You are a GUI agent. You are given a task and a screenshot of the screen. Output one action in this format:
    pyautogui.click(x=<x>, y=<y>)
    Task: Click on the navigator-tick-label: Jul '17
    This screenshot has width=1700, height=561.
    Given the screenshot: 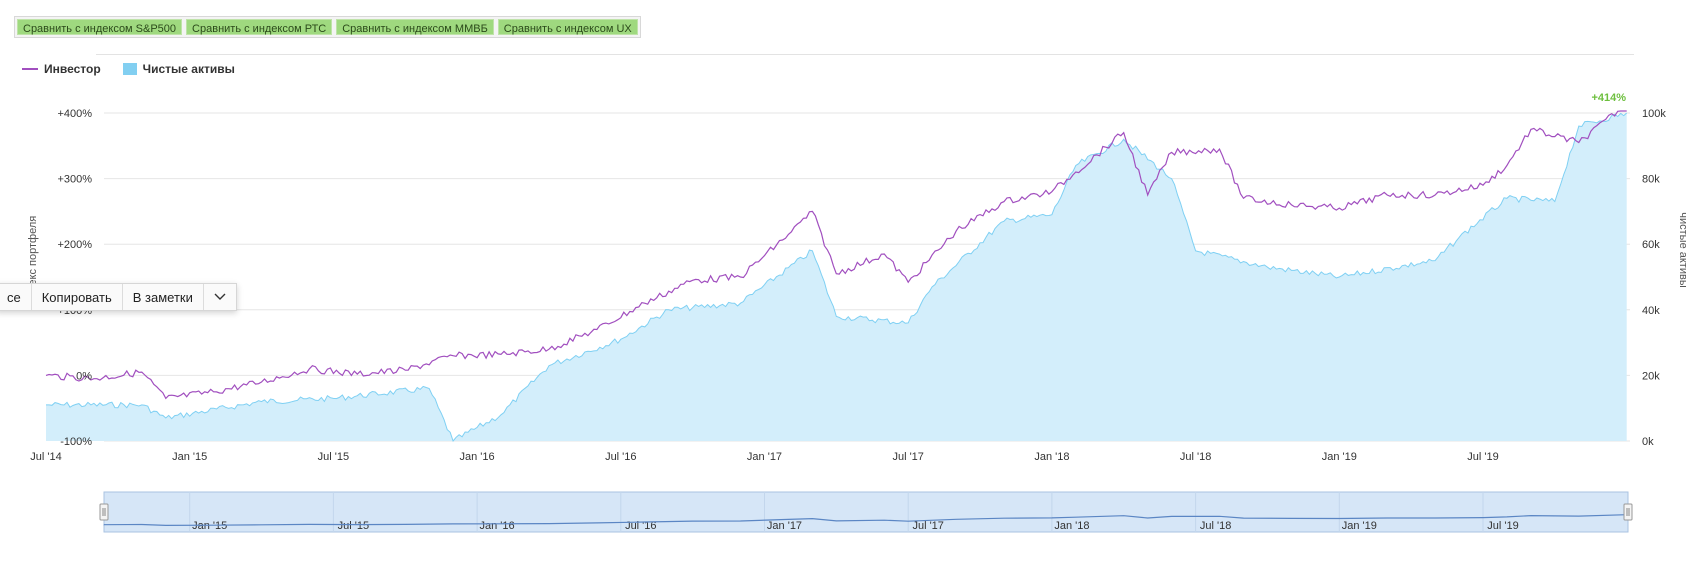 What is the action you would take?
    pyautogui.click(x=927, y=526)
    